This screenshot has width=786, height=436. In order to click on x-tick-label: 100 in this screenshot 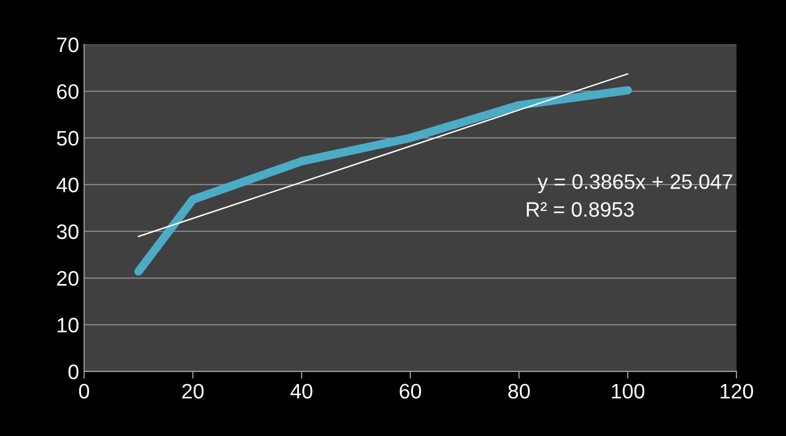, I will do `click(628, 391)`.